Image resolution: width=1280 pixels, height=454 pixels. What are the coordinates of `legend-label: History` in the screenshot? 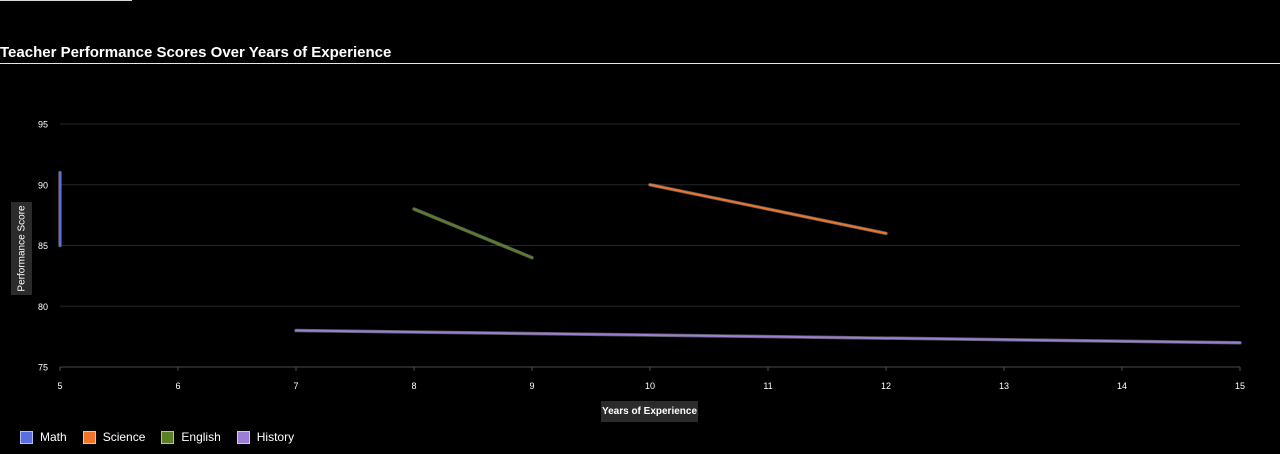 It's located at (275, 437).